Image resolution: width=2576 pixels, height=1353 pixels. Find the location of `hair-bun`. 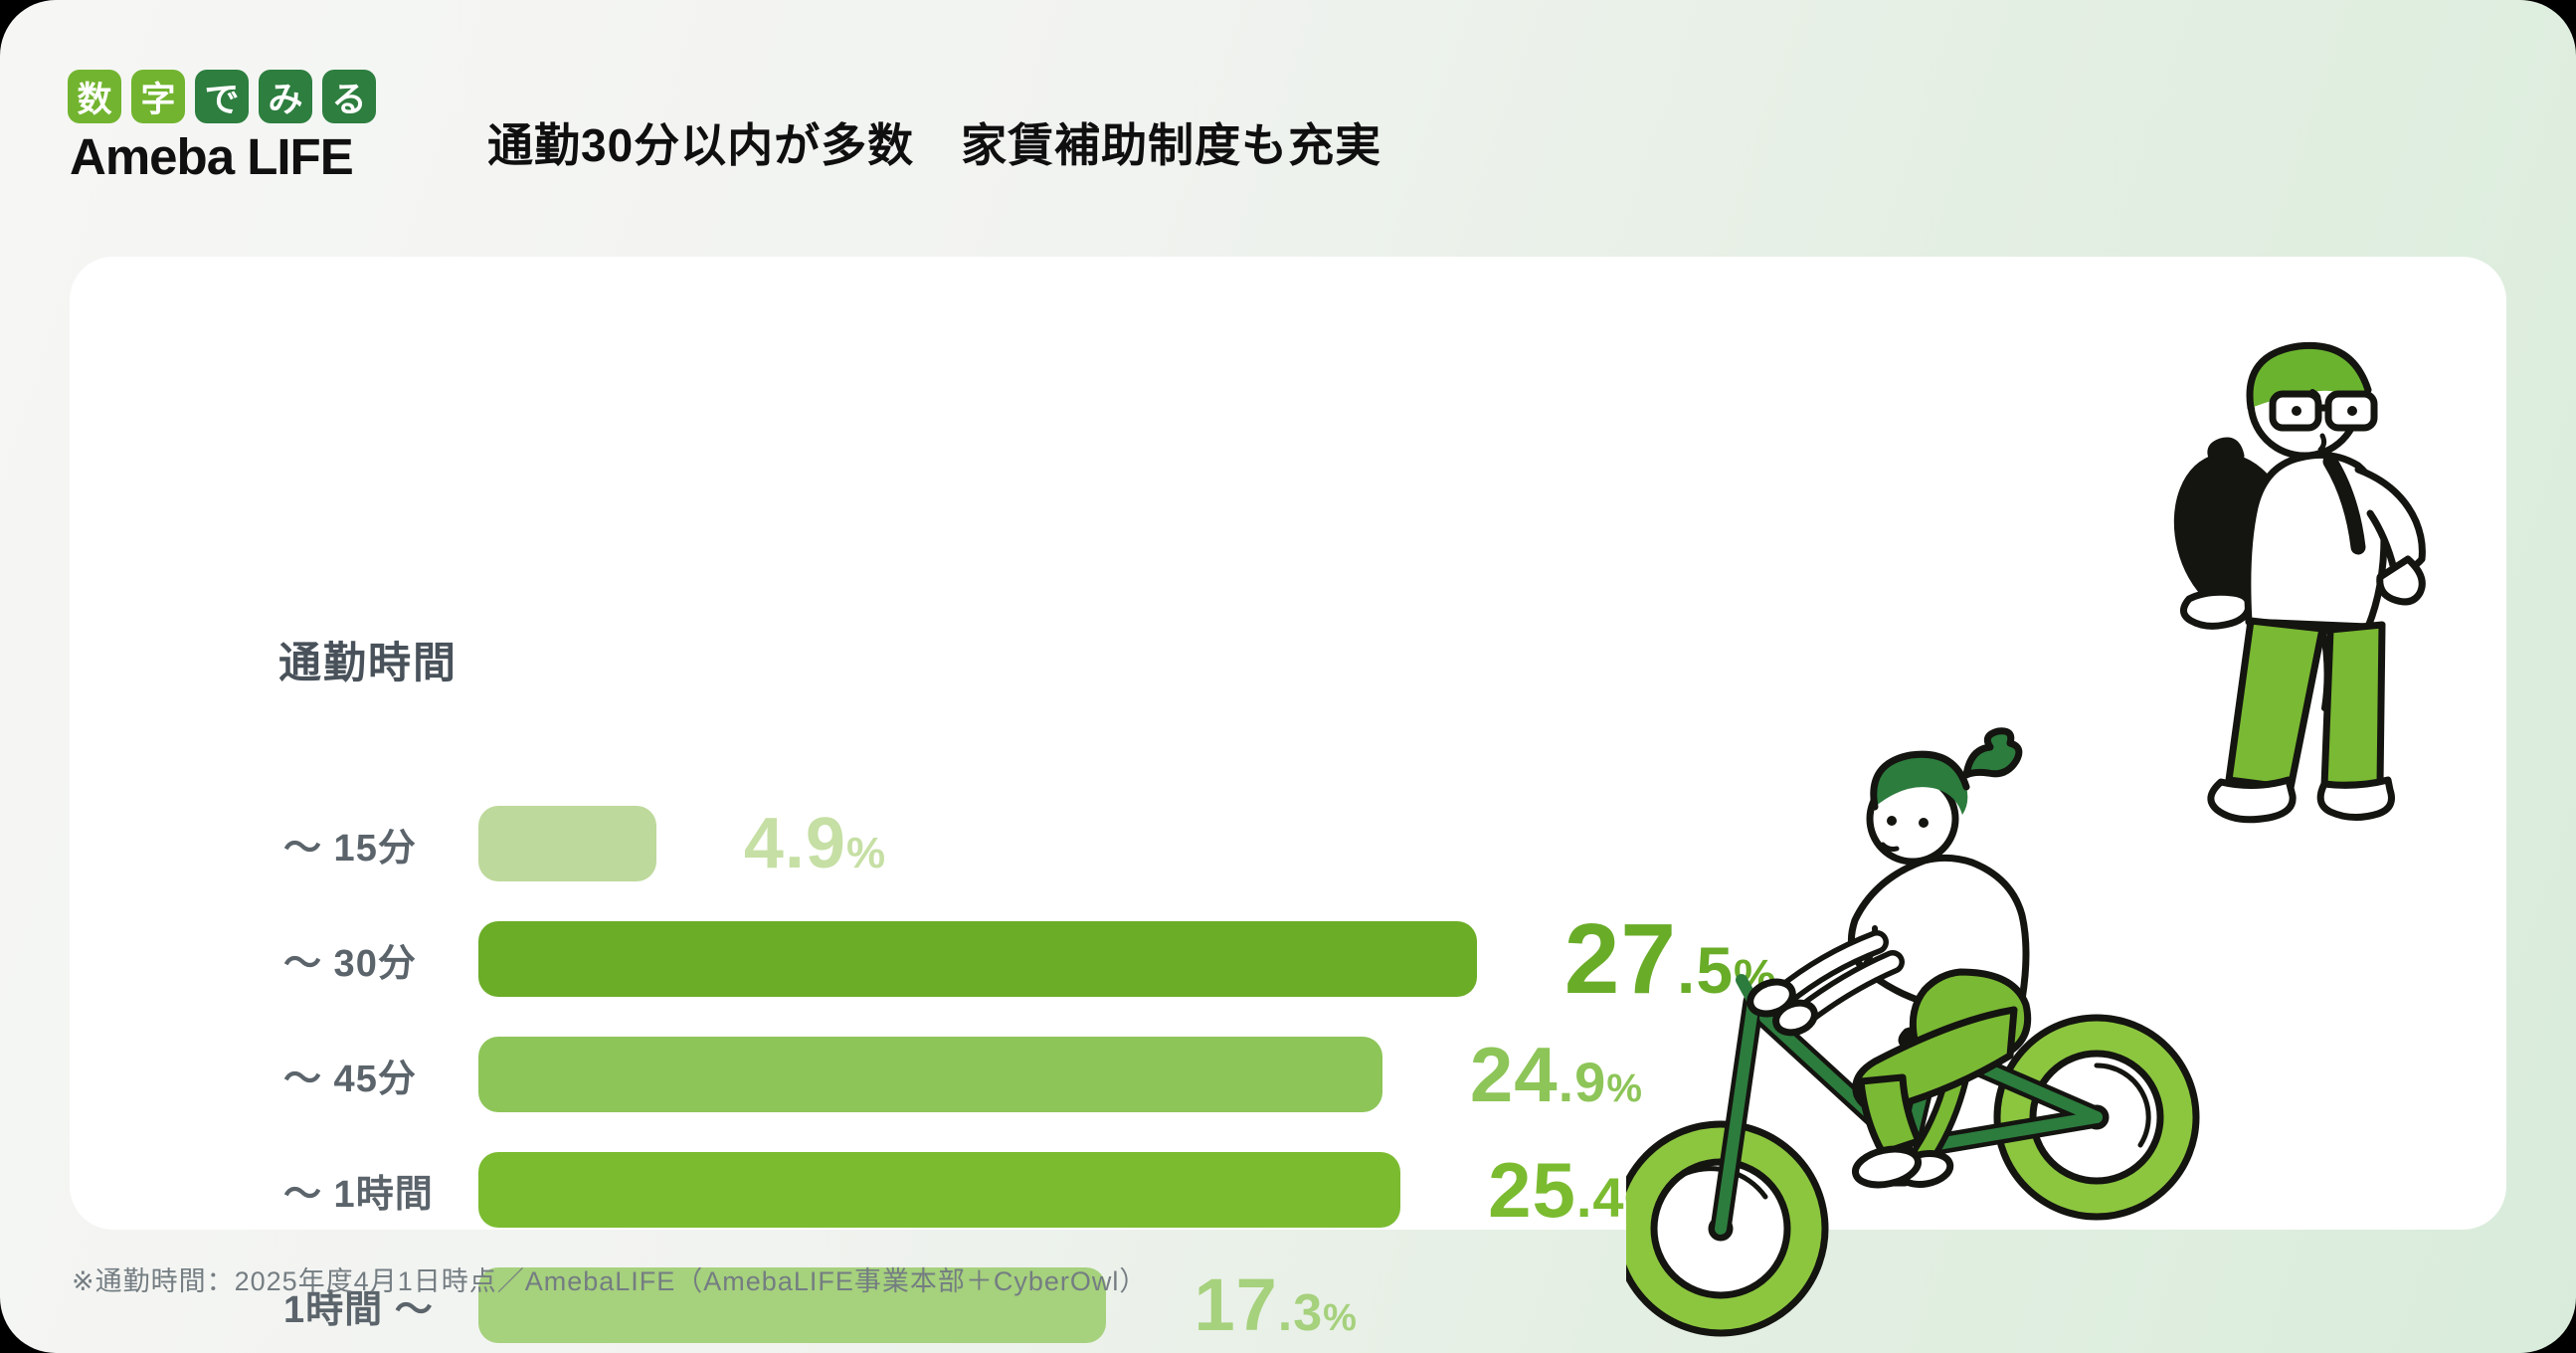

hair-bun is located at coordinates (1992, 753).